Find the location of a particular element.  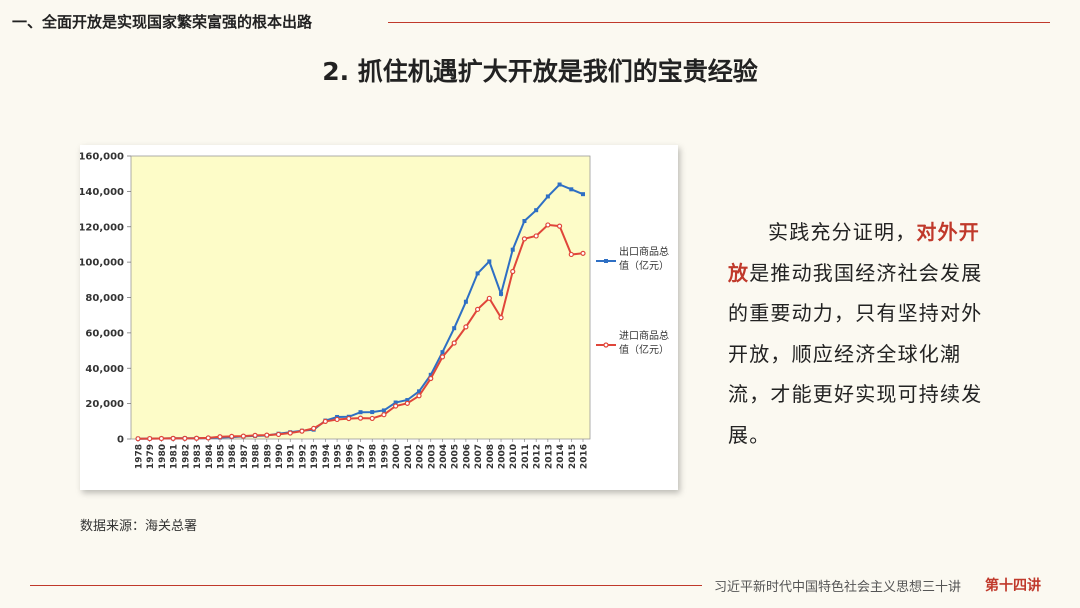

x-tick-label: 1978 is located at coordinates (140, 456).